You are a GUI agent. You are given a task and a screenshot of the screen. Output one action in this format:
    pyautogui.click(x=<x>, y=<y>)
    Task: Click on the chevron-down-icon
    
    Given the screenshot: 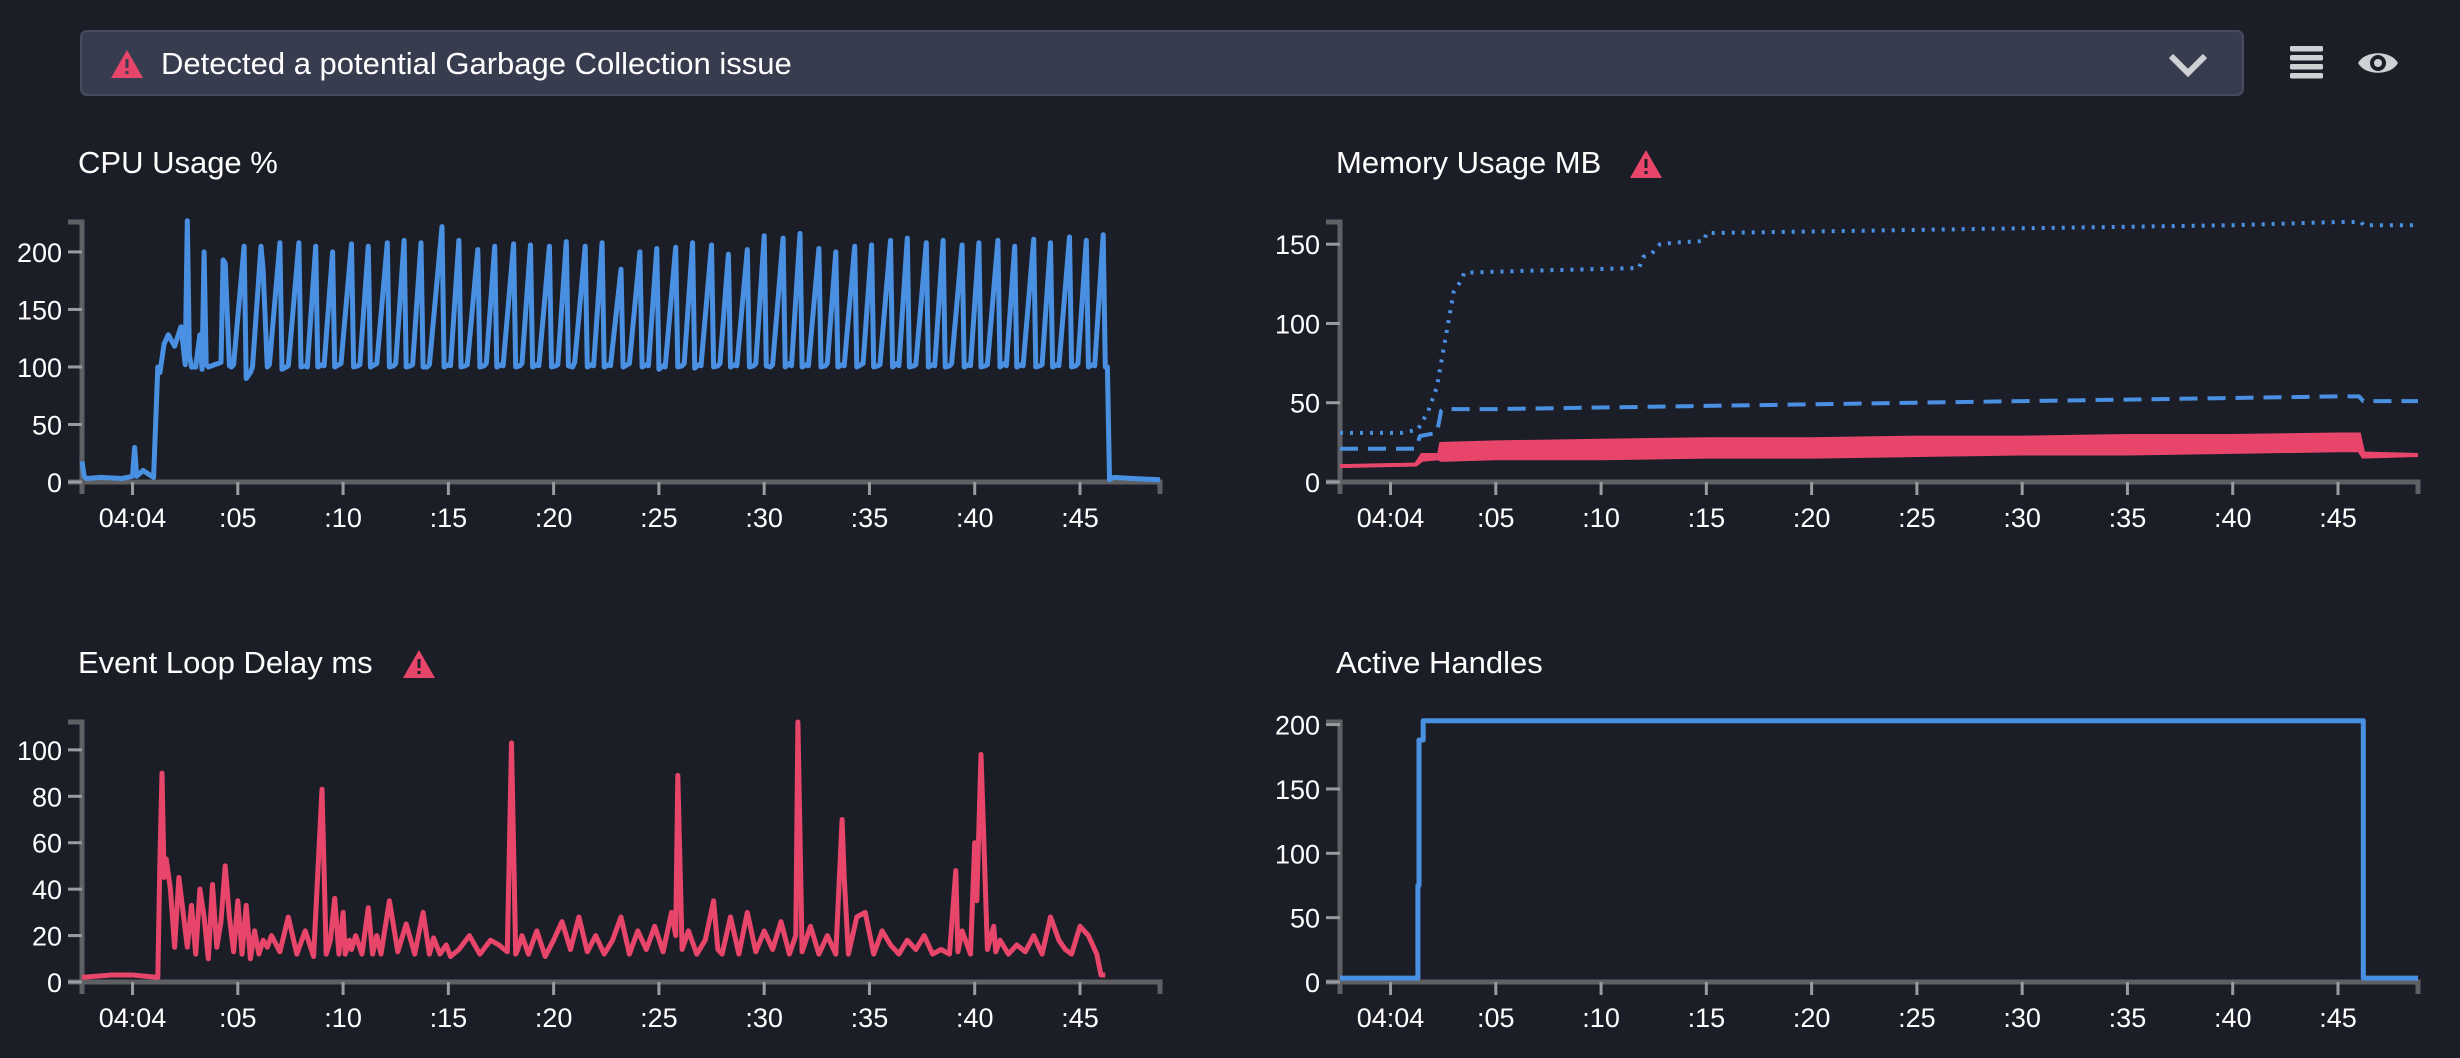 What is the action you would take?
    pyautogui.click(x=2188, y=65)
    